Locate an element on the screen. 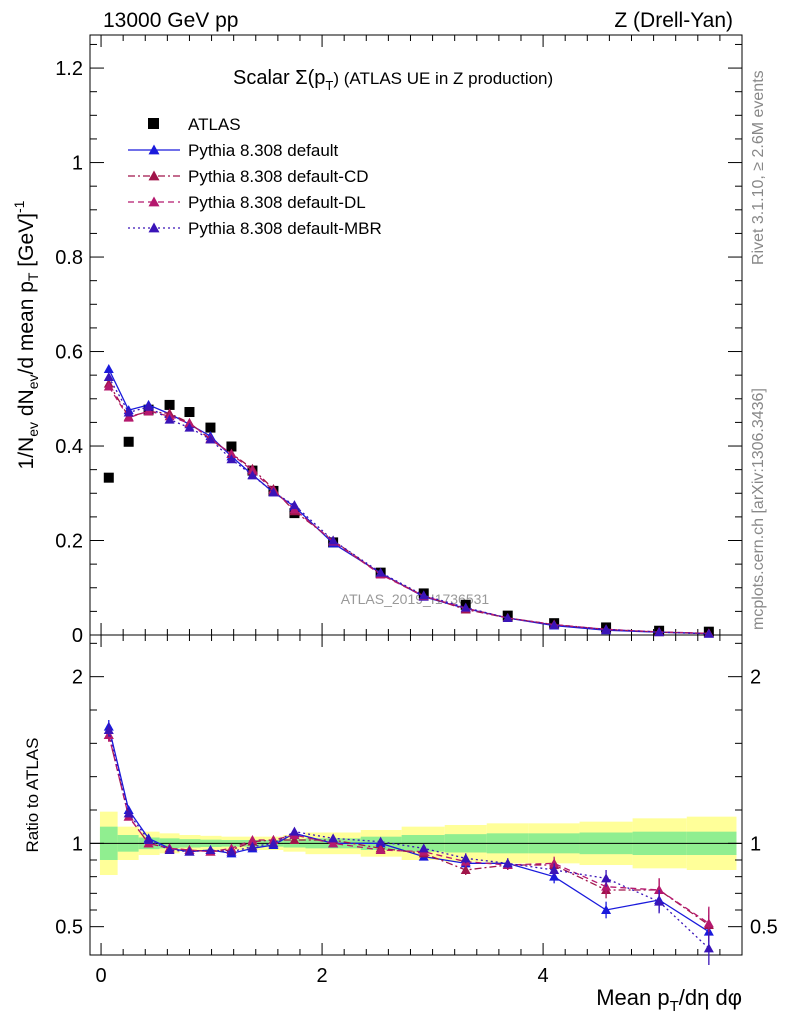  title-rest: ) (ATLAS UE in Z production) is located at coordinates (443, 78).